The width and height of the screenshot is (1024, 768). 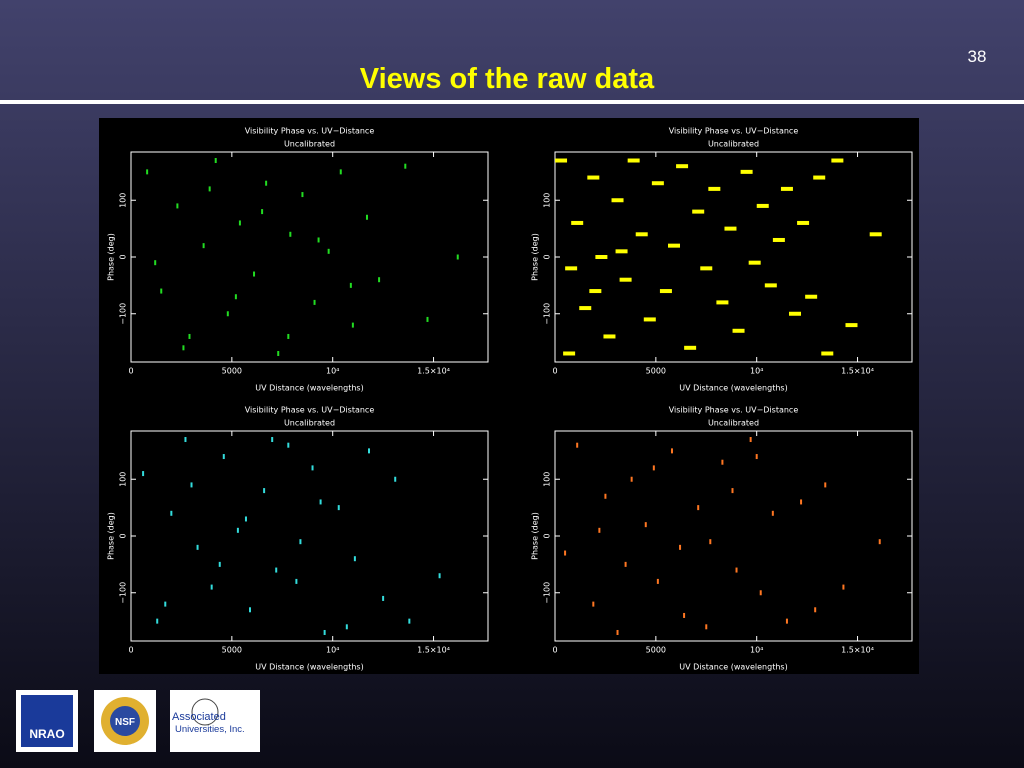 What do you see at coordinates (125, 722) in the screenshot?
I see `logo-text: NSF` at bounding box center [125, 722].